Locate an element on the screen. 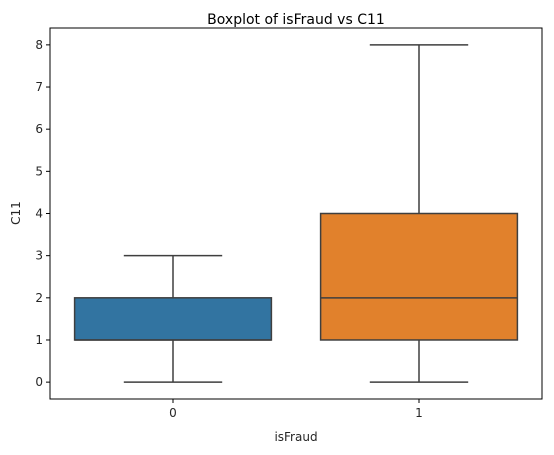  x-axis-label: isFraud is located at coordinates (295, 437).